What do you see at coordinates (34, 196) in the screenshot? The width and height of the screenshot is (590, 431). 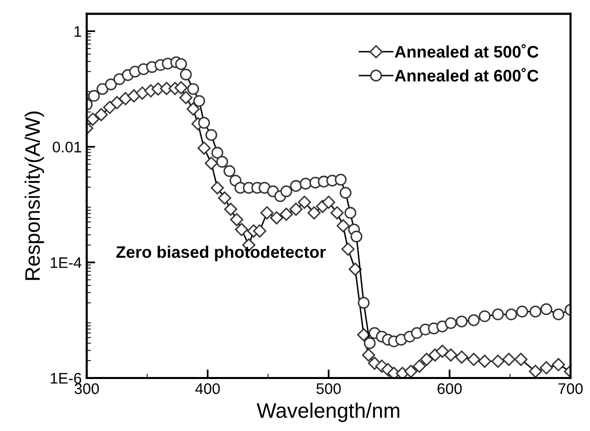 I see `y-axis-title: Responsivity(A/W)` at bounding box center [34, 196].